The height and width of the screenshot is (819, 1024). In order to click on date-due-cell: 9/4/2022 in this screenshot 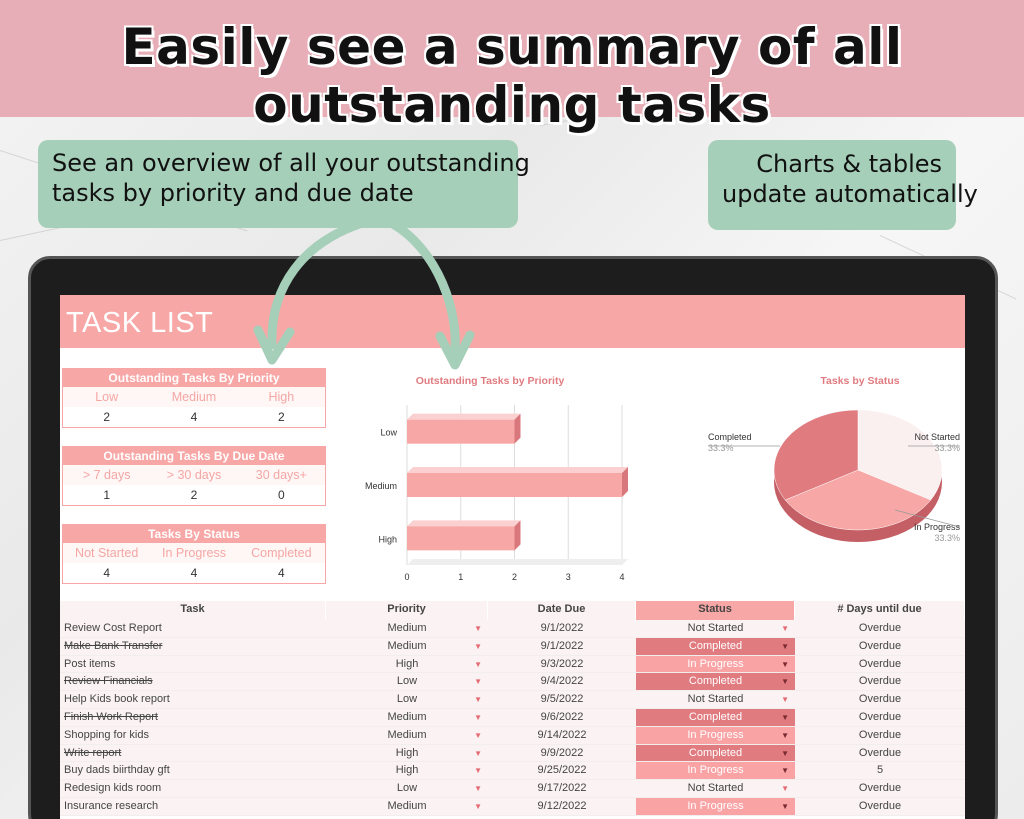, I will do `click(562, 682)`.